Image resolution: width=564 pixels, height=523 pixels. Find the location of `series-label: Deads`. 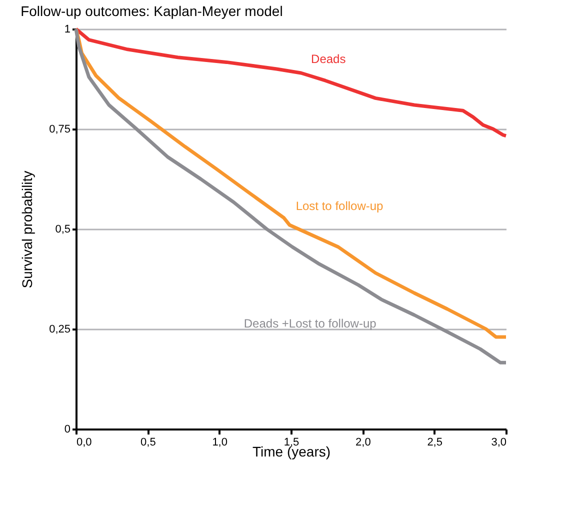

series-label: Deads is located at coordinates (328, 59).